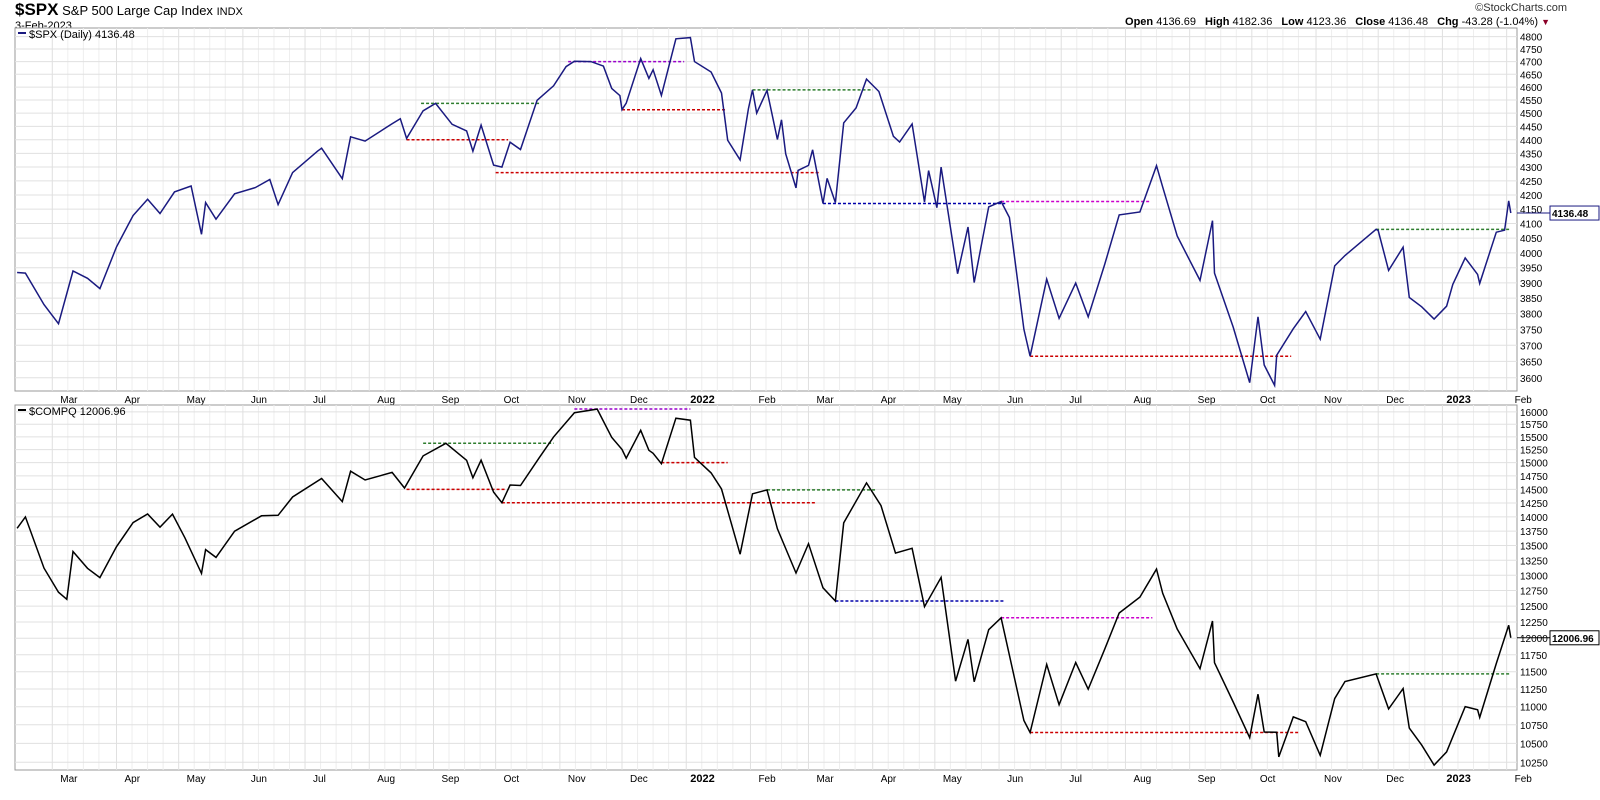  Describe the element at coordinates (1531, 284) in the screenshot. I see `y-tick-label: 3900` at that location.